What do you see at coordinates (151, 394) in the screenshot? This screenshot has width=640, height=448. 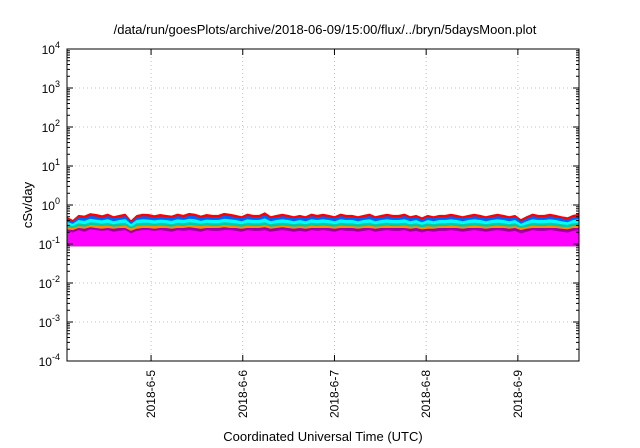 I see `x-tick-label: 2018-6-5` at bounding box center [151, 394].